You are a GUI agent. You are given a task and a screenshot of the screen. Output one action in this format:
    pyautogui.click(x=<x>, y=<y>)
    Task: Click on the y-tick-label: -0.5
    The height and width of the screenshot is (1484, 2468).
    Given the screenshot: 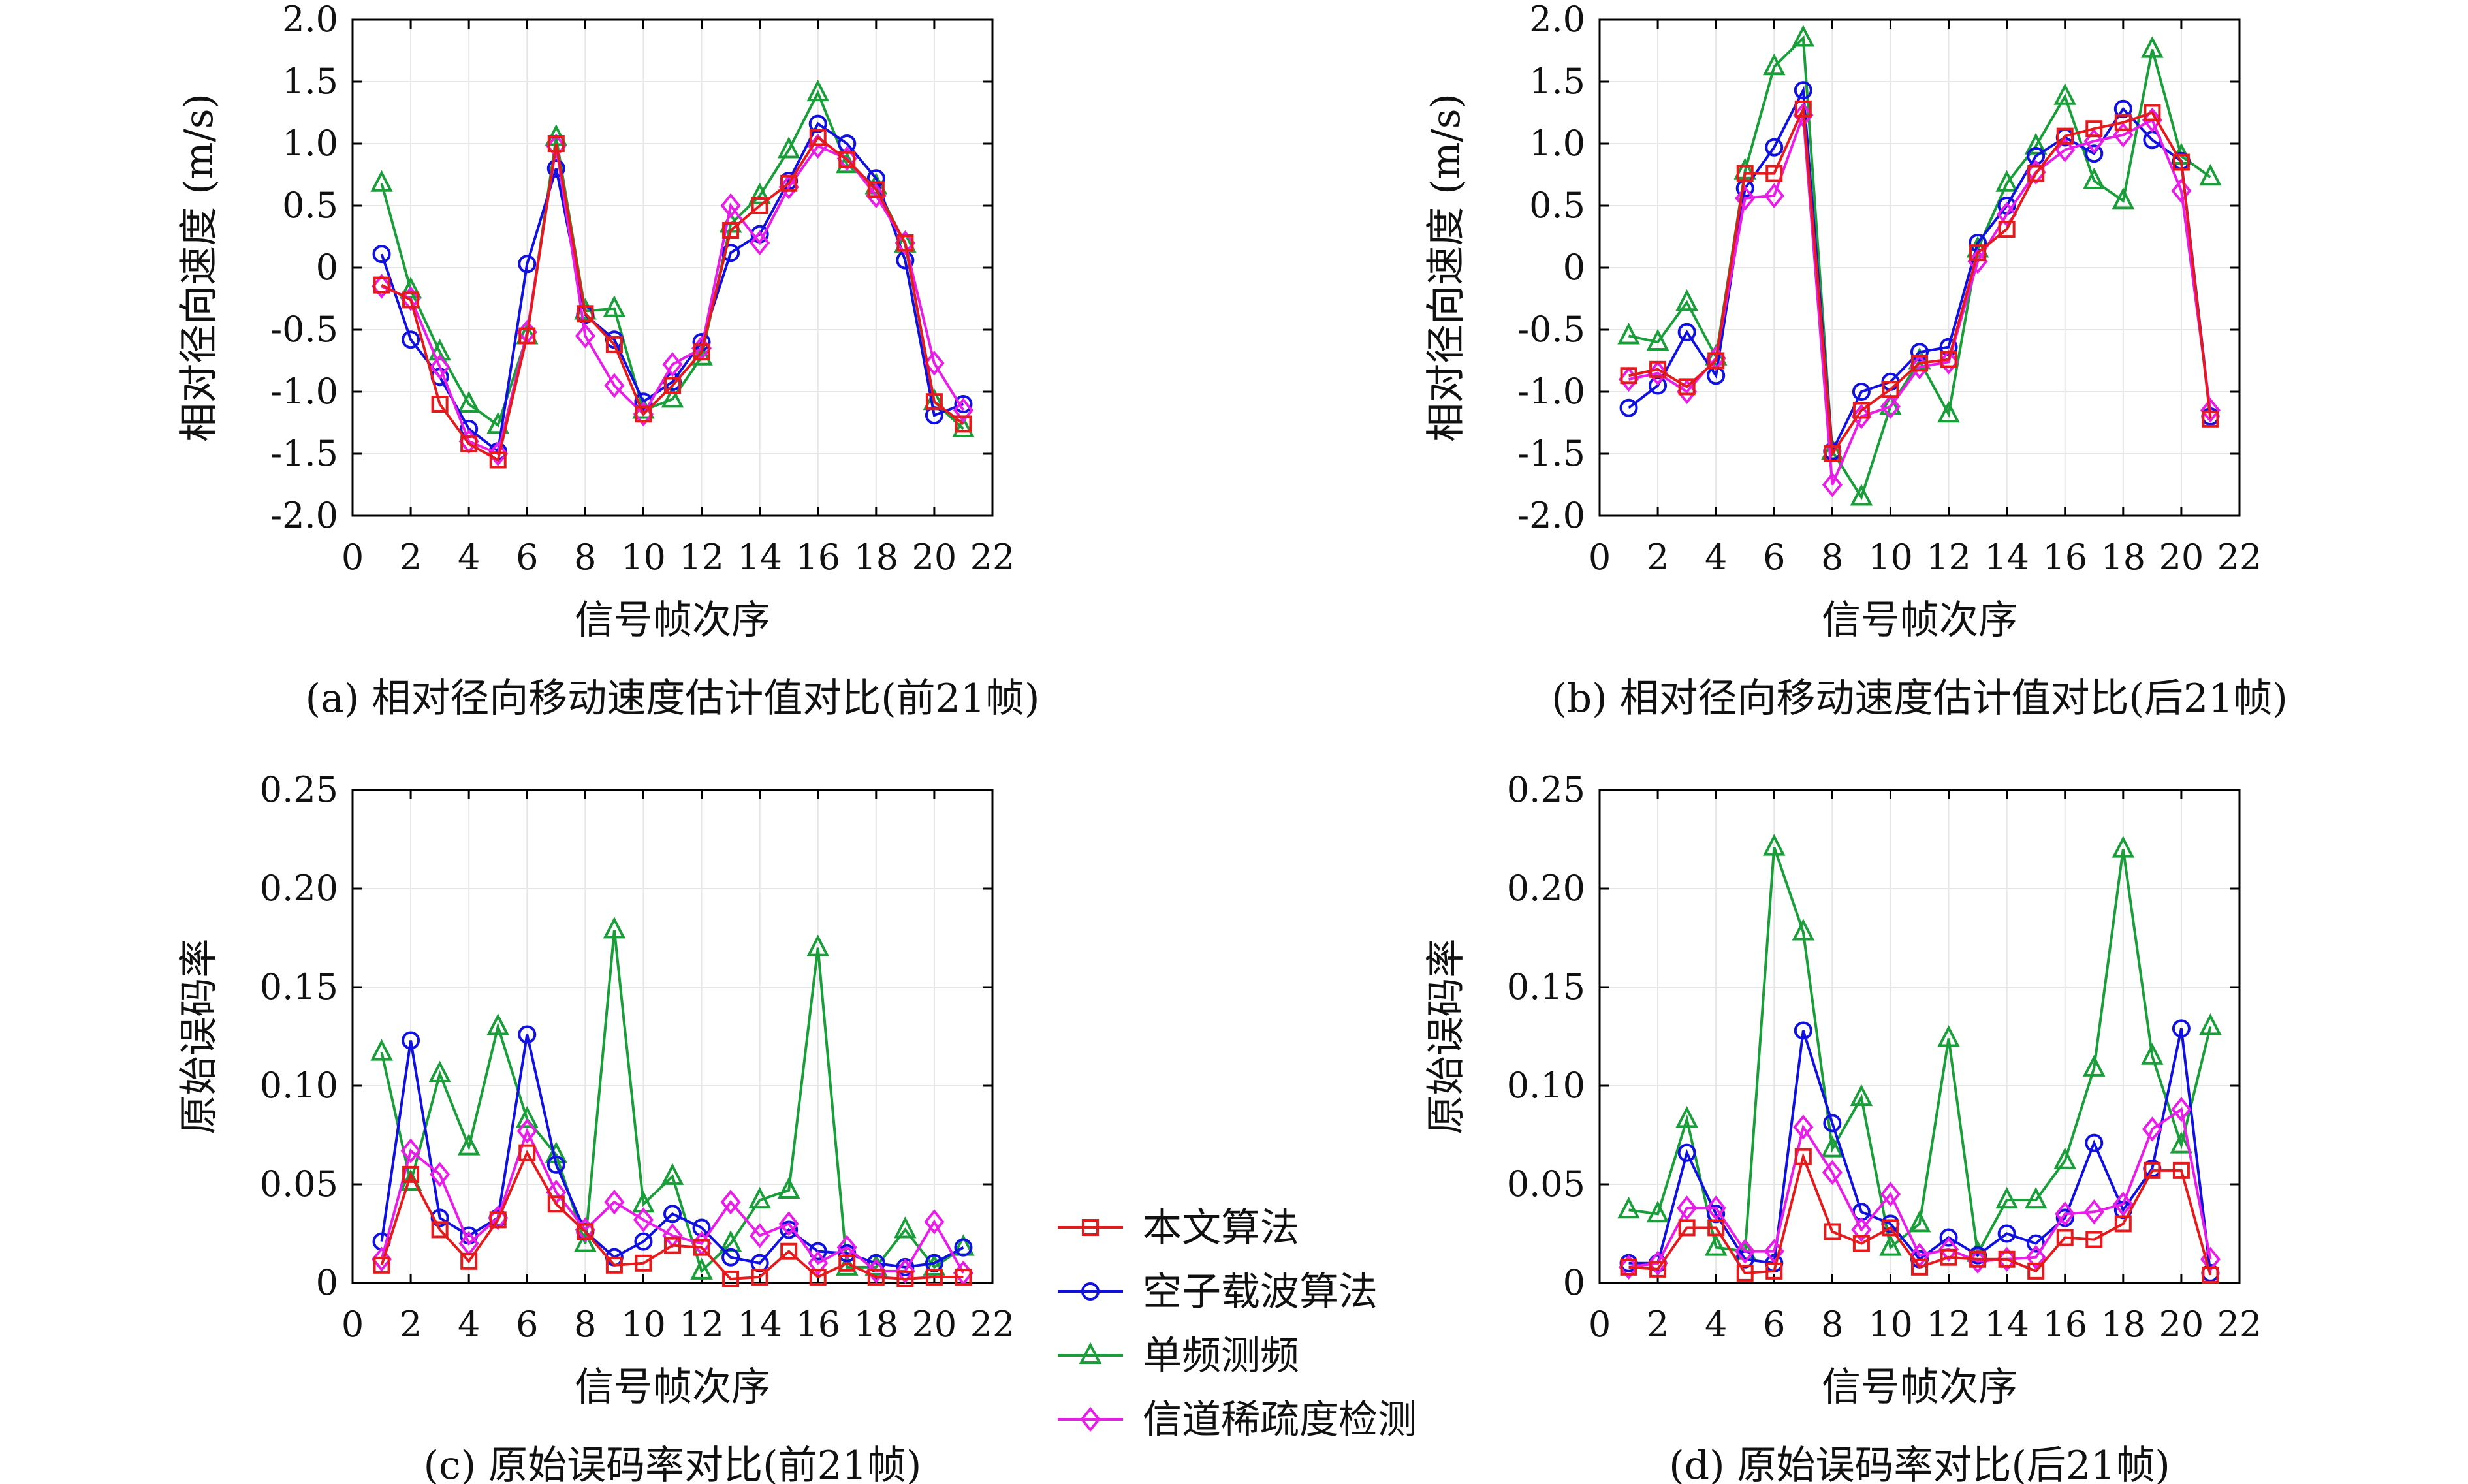 What is the action you would take?
    pyautogui.click(x=304, y=329)
    